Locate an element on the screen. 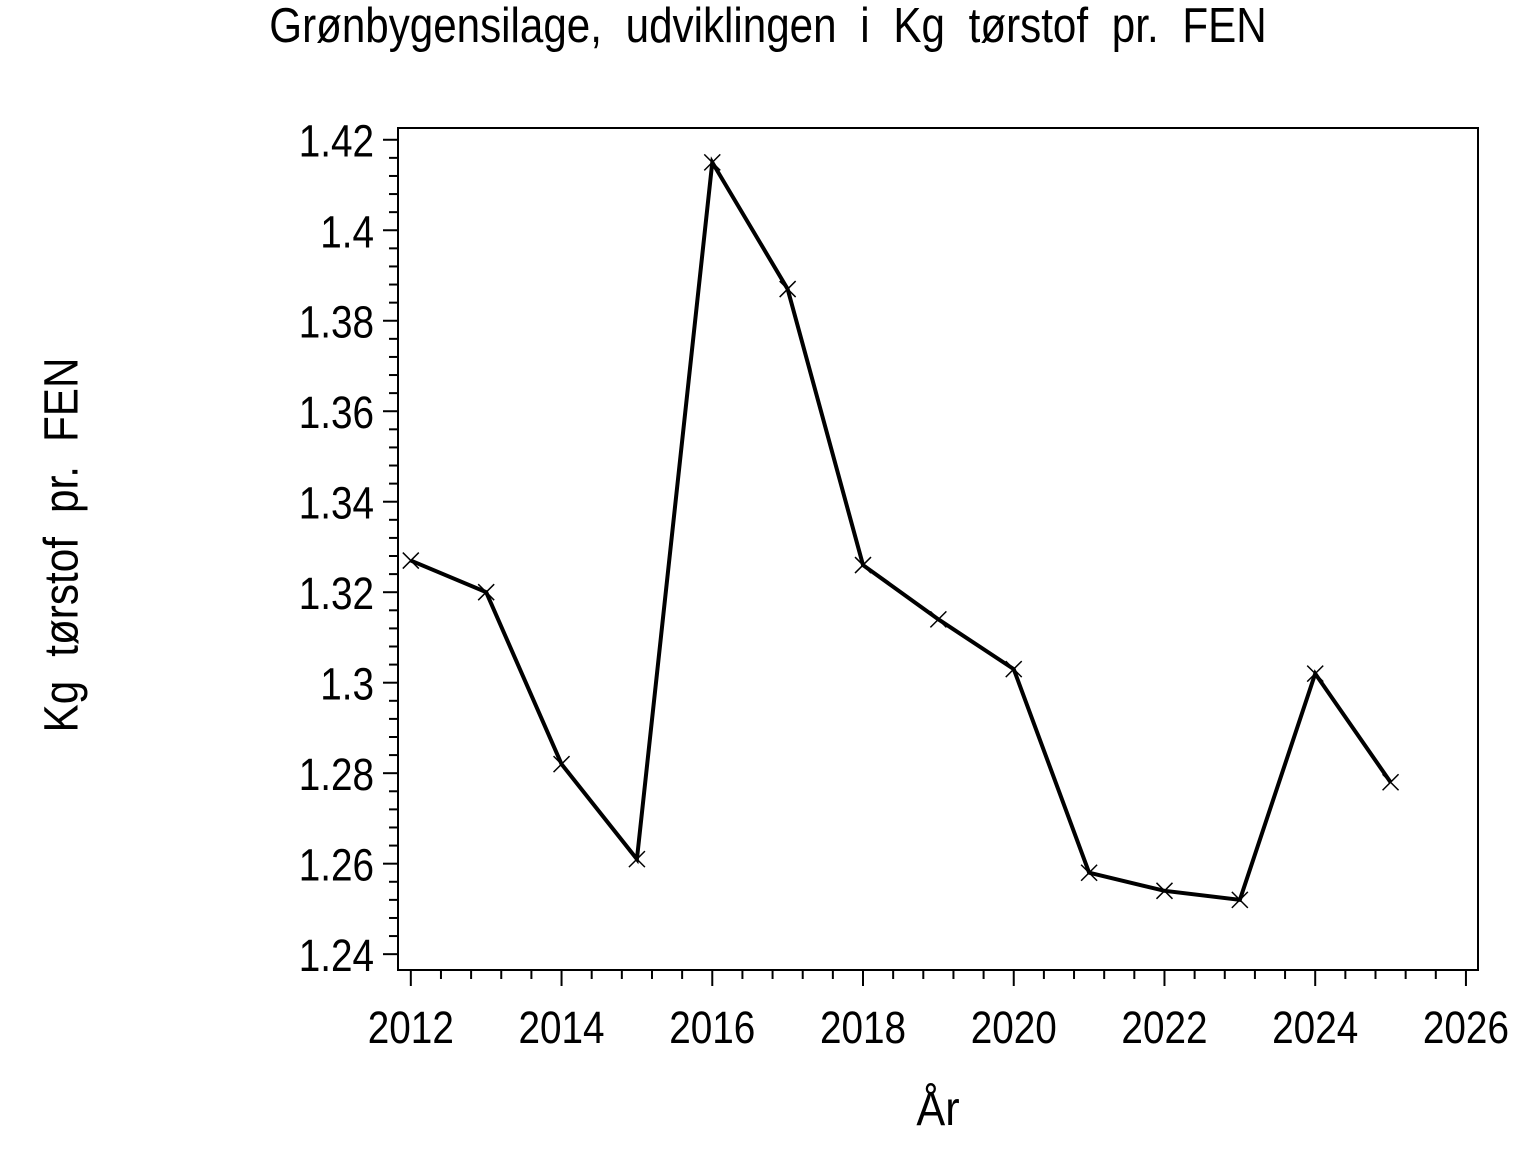 The image size is (1536, 1152). y-tick-label: 1.28 is located at coordinates (336, 774).